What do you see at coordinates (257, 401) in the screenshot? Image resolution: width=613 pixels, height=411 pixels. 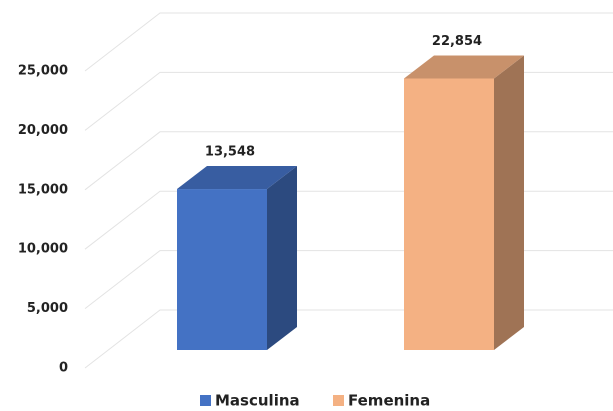 I see `legend-label: Masculina` at bounding box center [257, 401].